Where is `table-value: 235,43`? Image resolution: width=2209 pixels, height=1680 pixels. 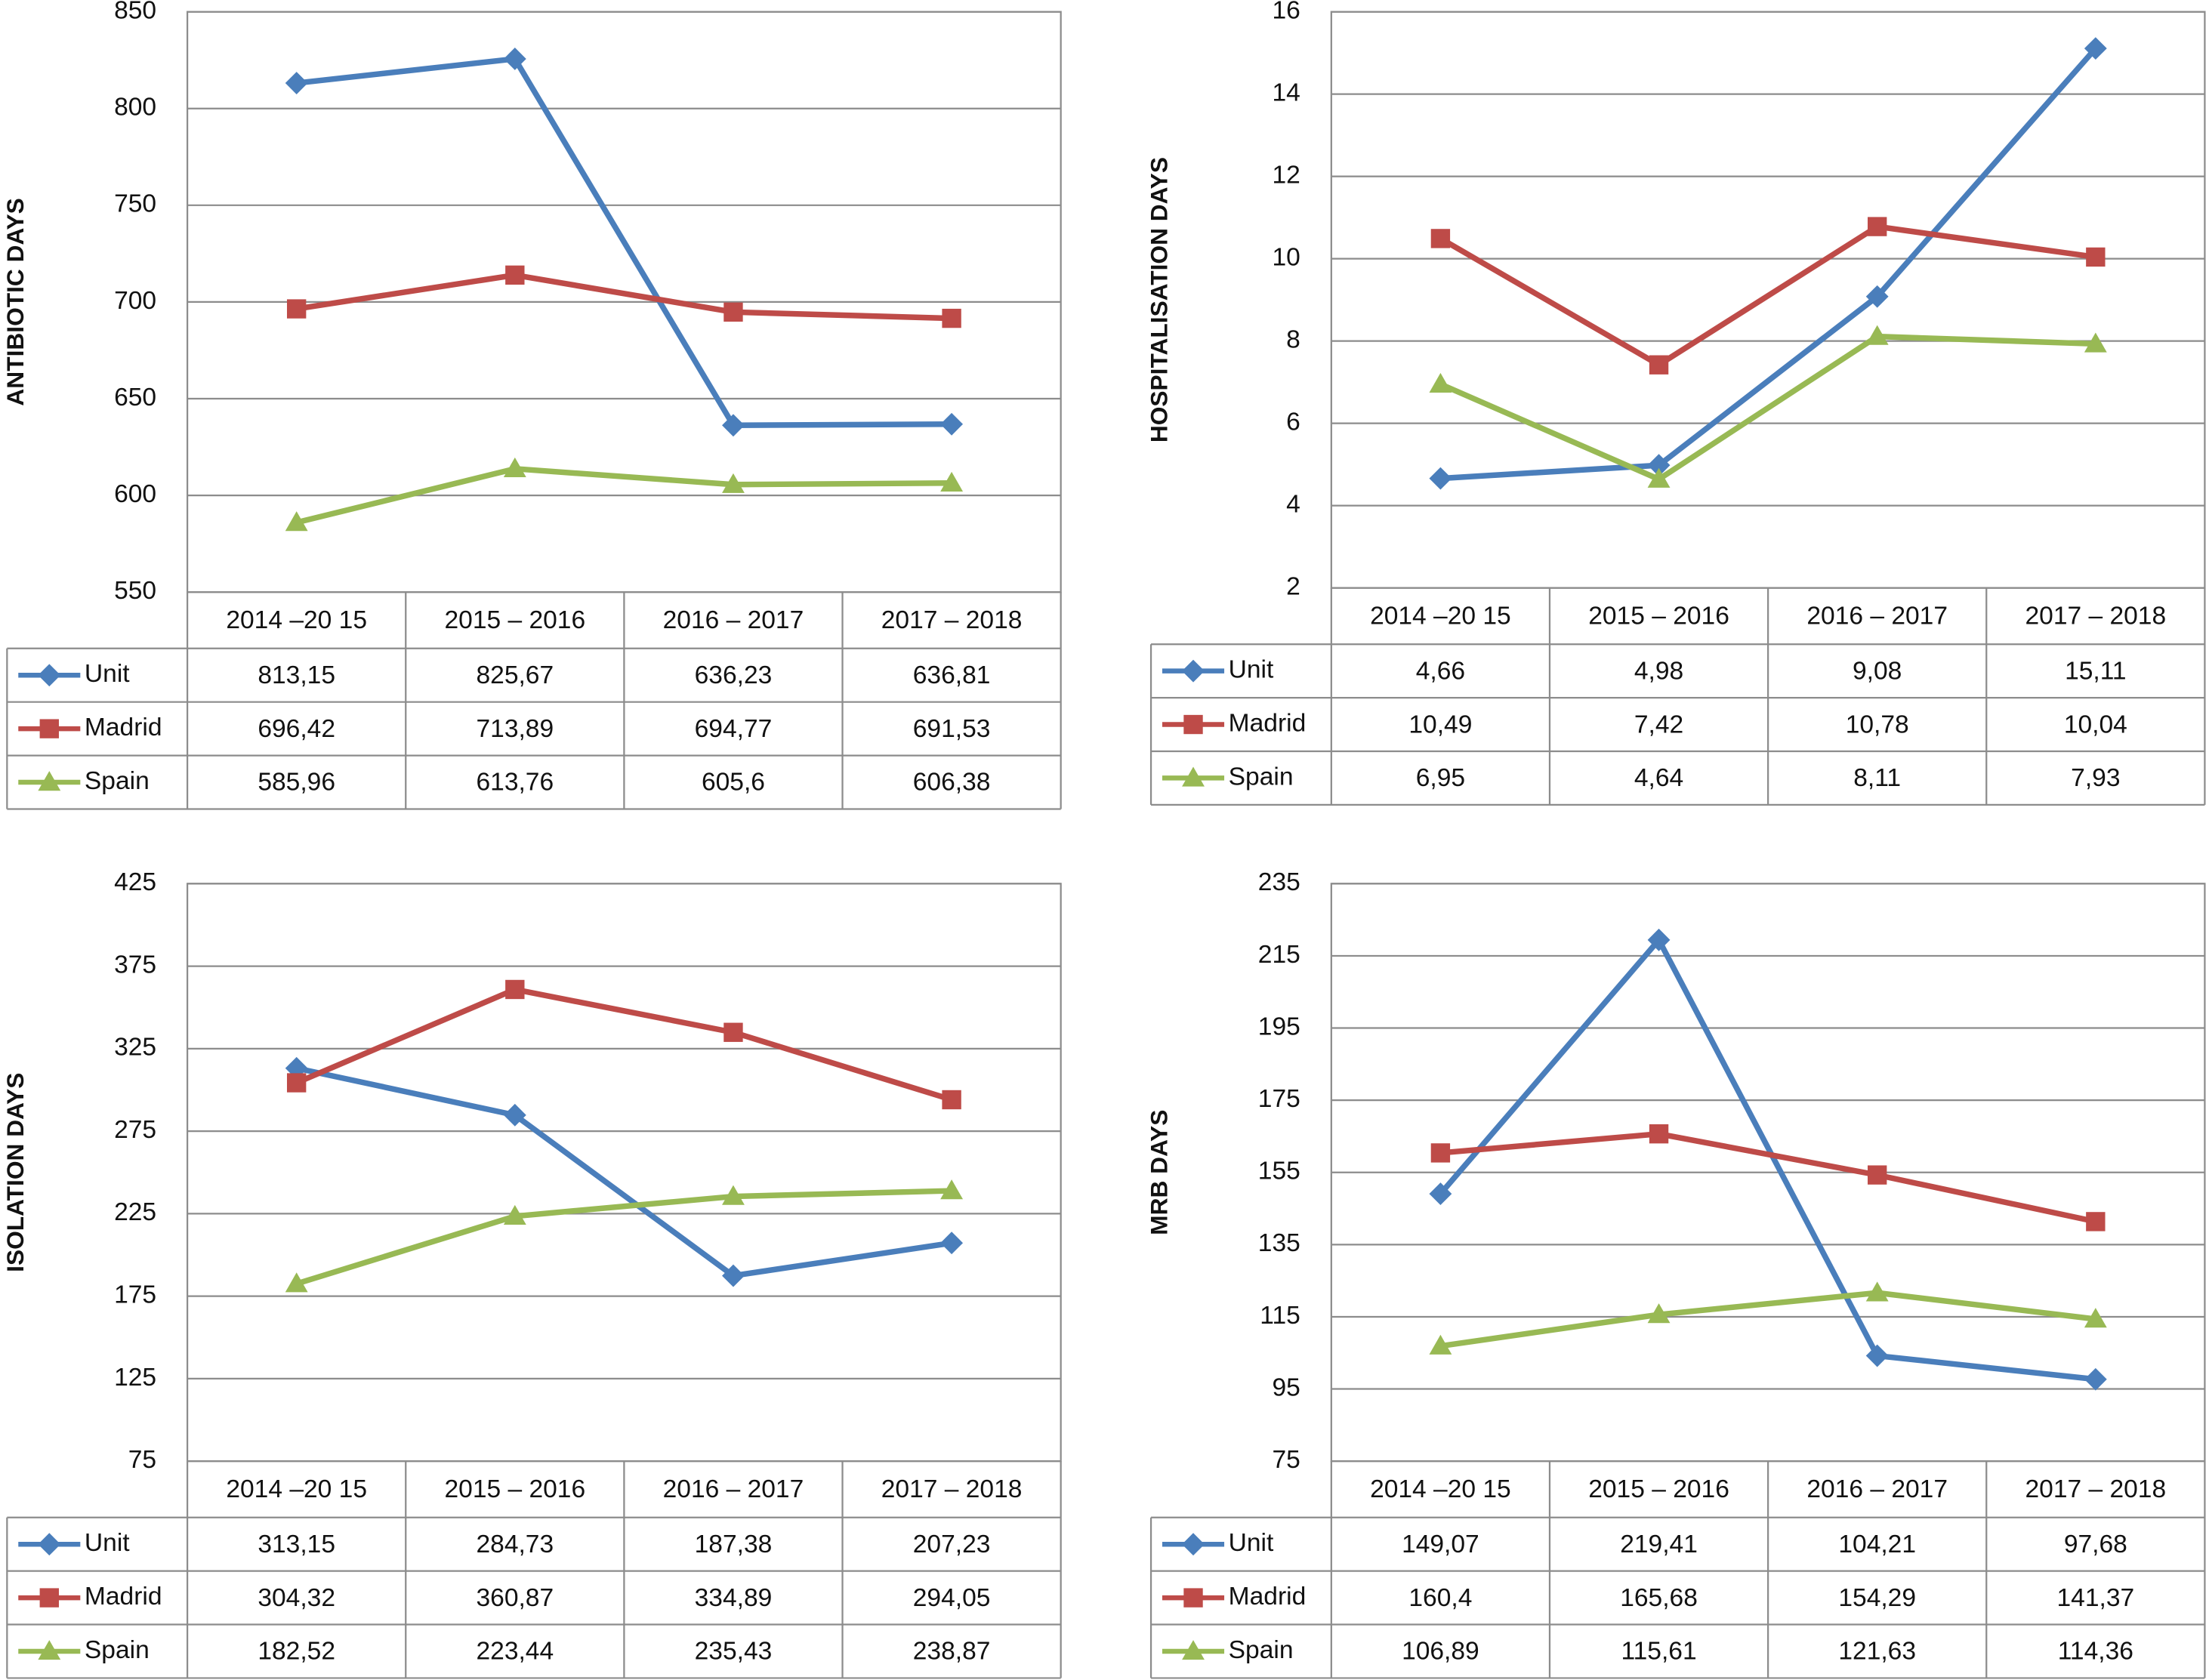 table-value: 235,43 is located at coordinates (734, 1652).